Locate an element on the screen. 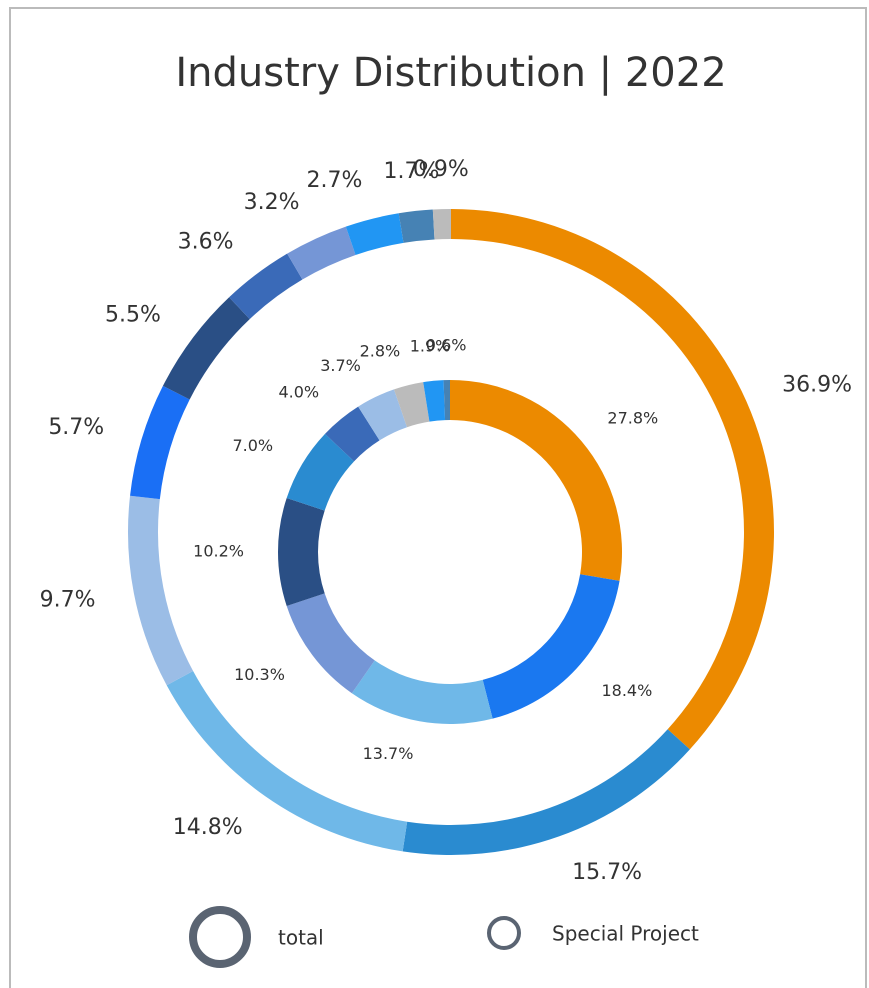 The image size is (869, 988). value-label: 2.7% is located at coordinates (335, 180).